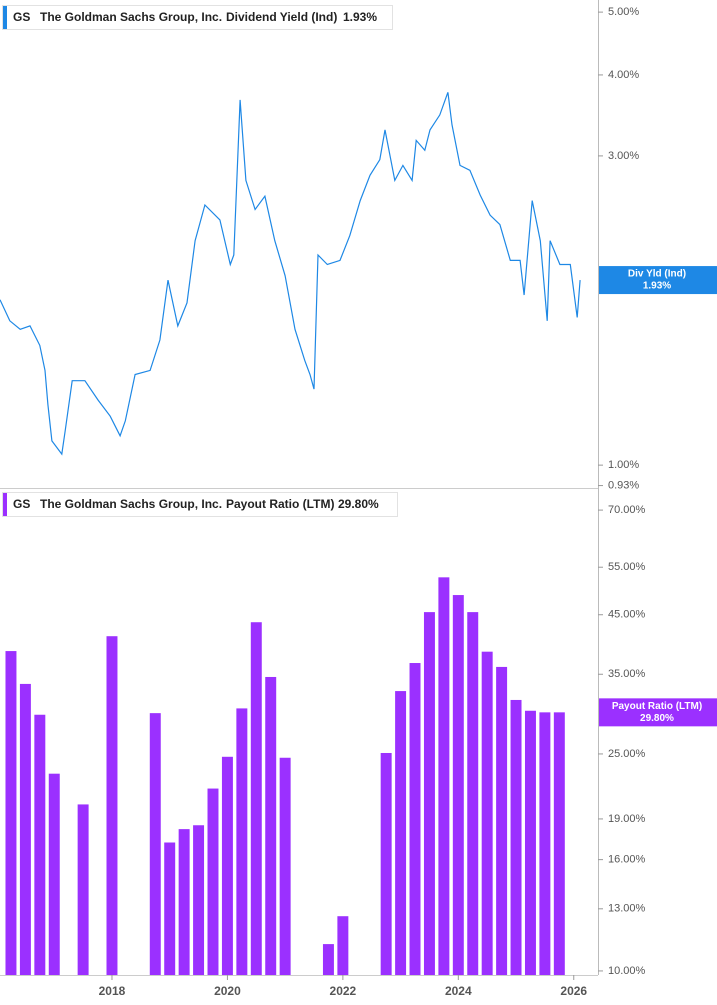 Image resolution: width=717 pixels, height=1005 pixels. I want to click on value-marker-name: Payout Ratio (LTM), so click(657, 706).